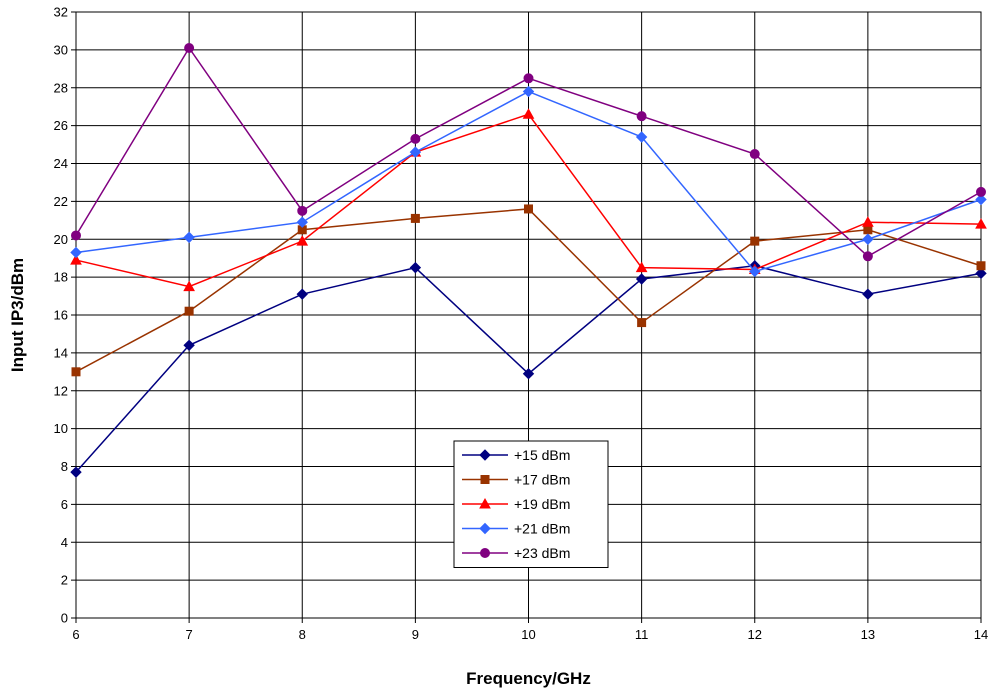 The image size is (995, 696). Describe the element at coordinates (542, 480) in the screenshot. I see `legend-label: +17 dBm` at that location.